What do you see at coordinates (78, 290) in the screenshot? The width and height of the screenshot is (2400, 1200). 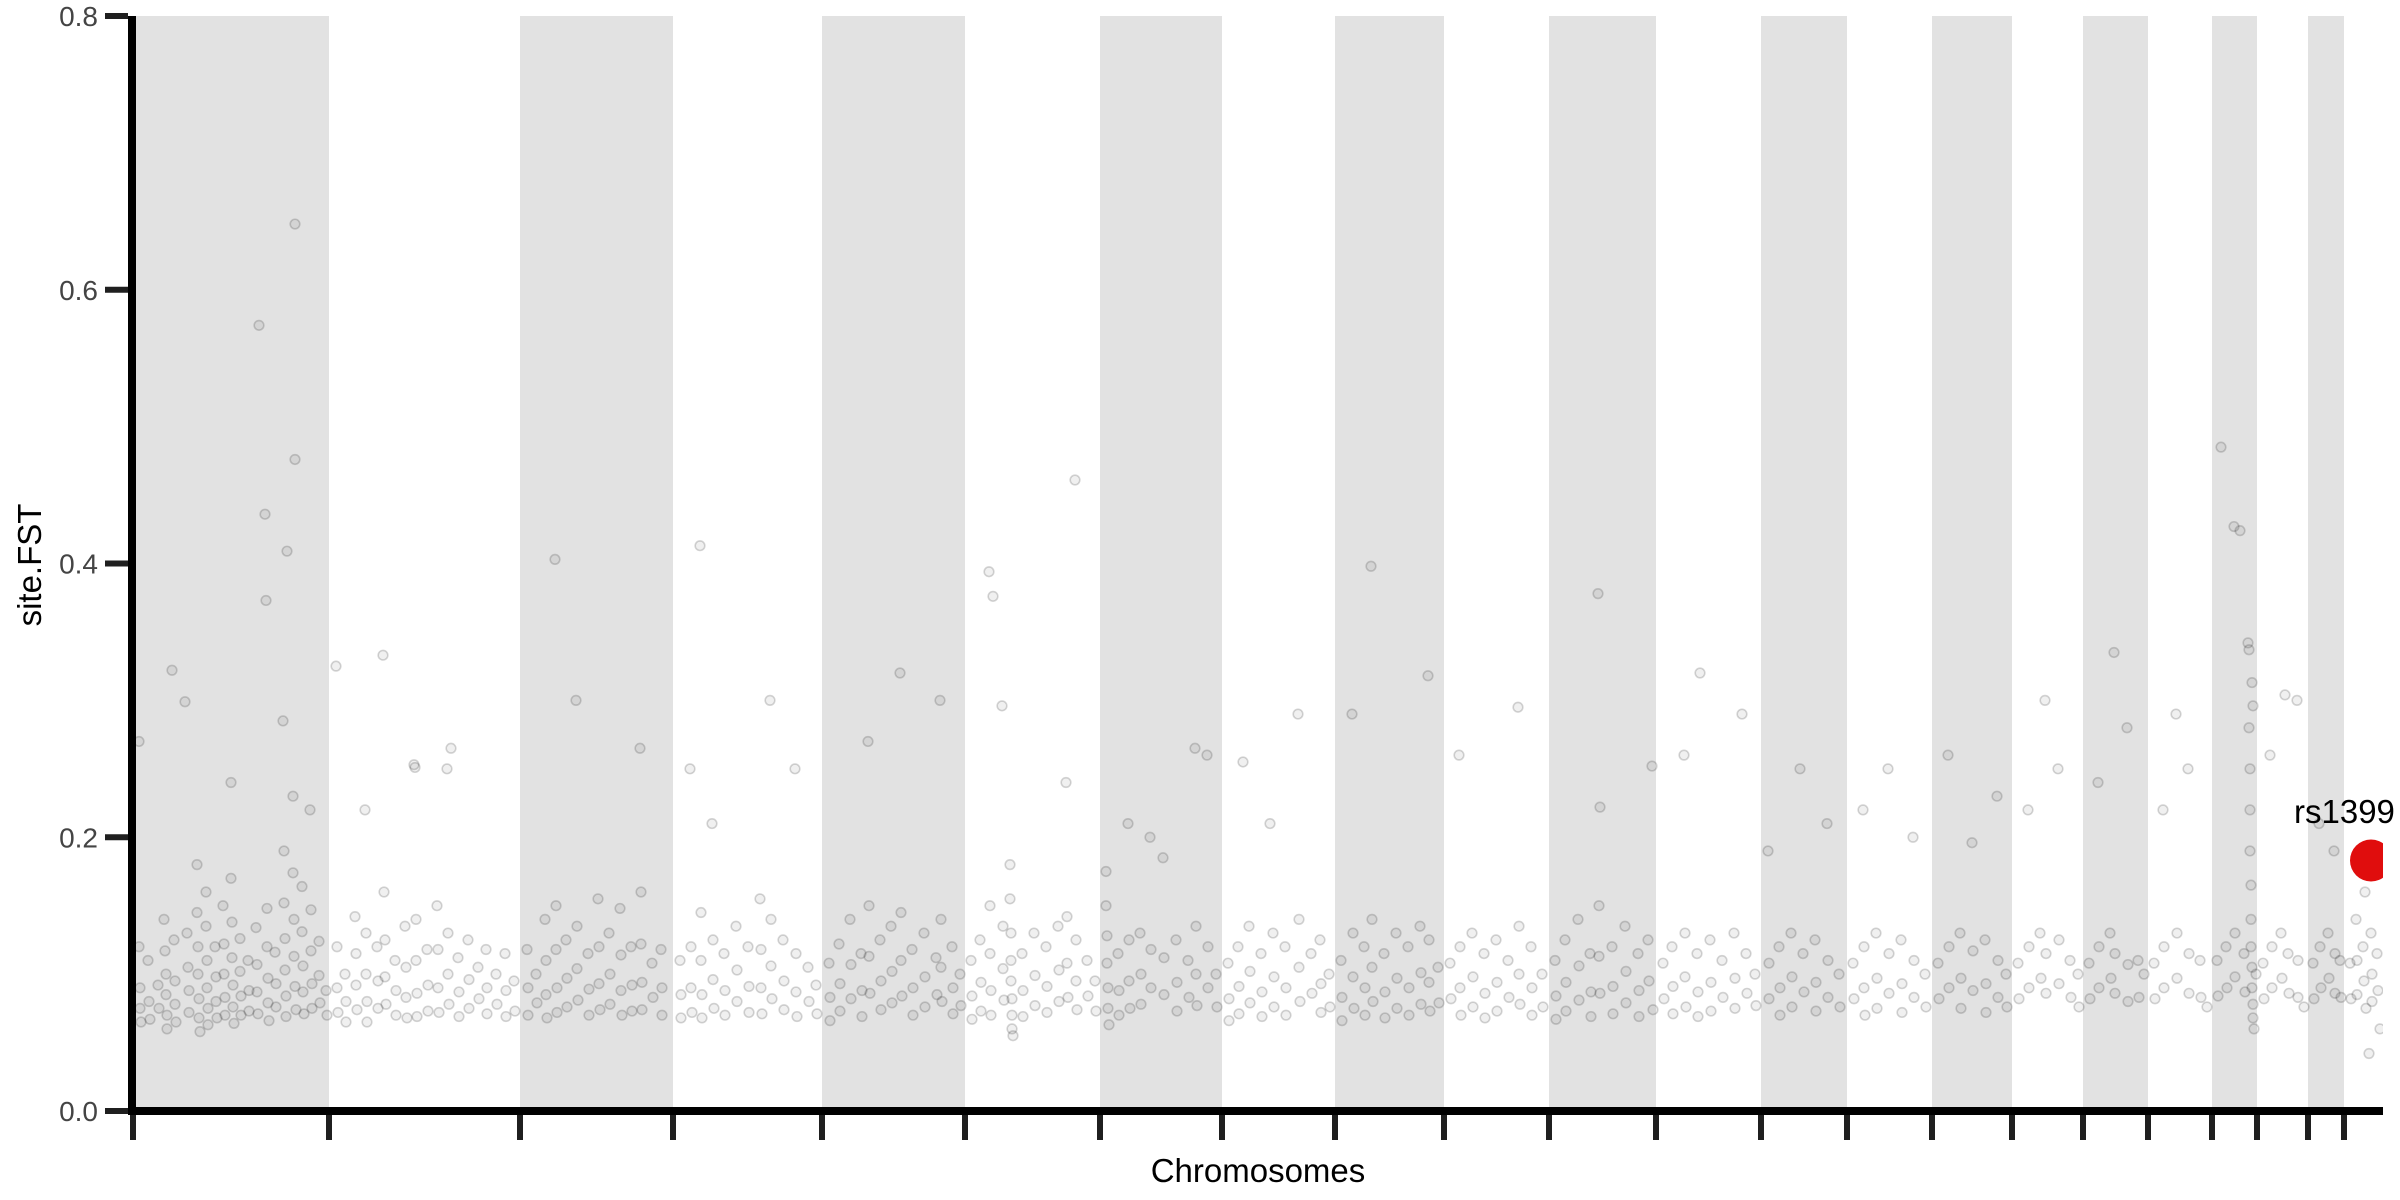 I see `y-tick-label: 0.6` at bounding box center [78, 290].